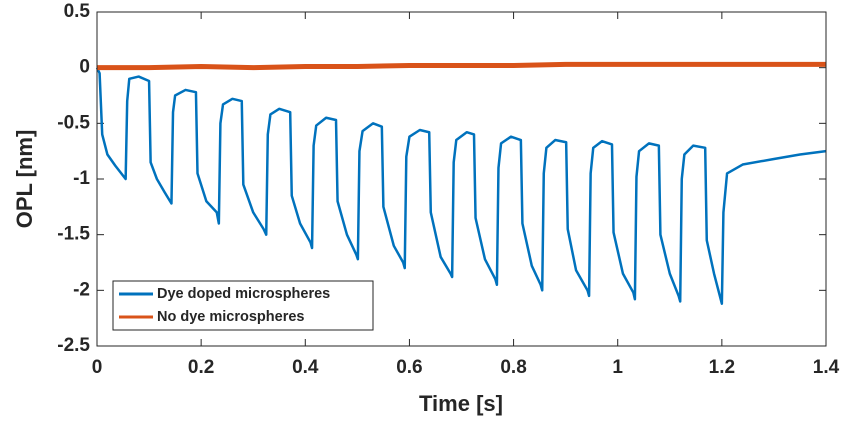 The image size is (847, 425). What do you see at coordinates (24, 179) in the screenshot?
I see `y-axis-label: OPL [nm]` at bounding box center [24, 179].